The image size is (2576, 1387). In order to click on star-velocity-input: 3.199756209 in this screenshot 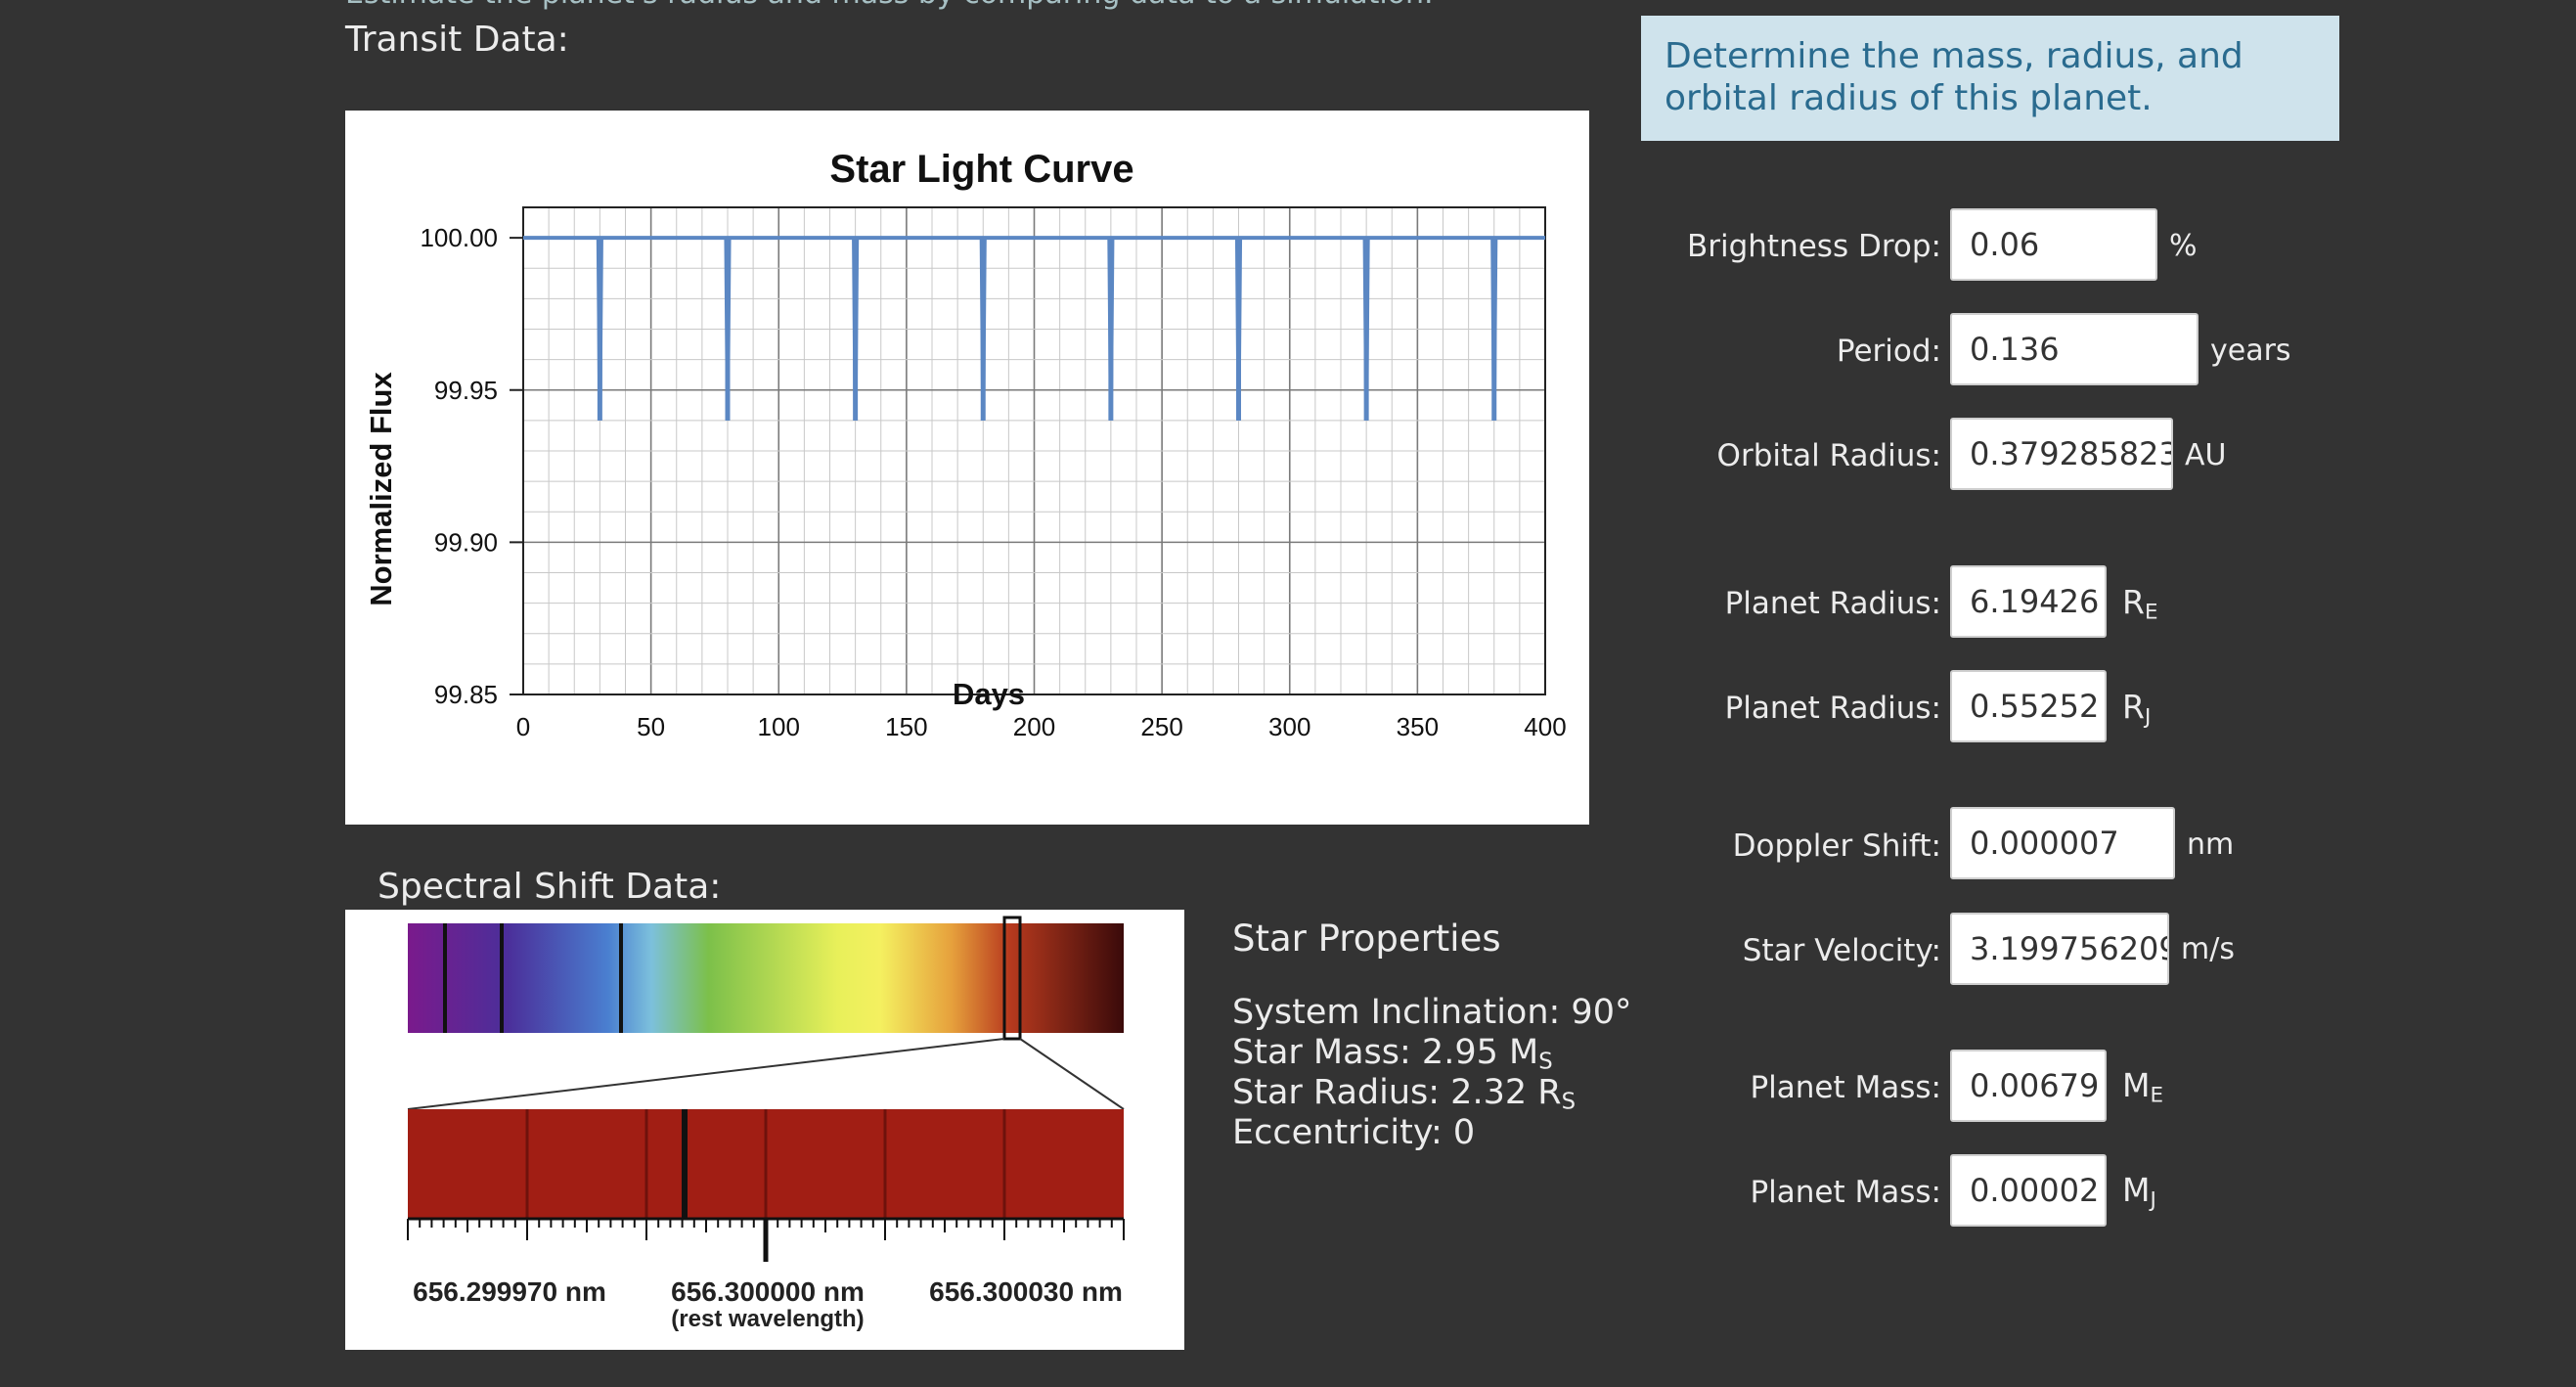, I will do `click(2059, 949)`.